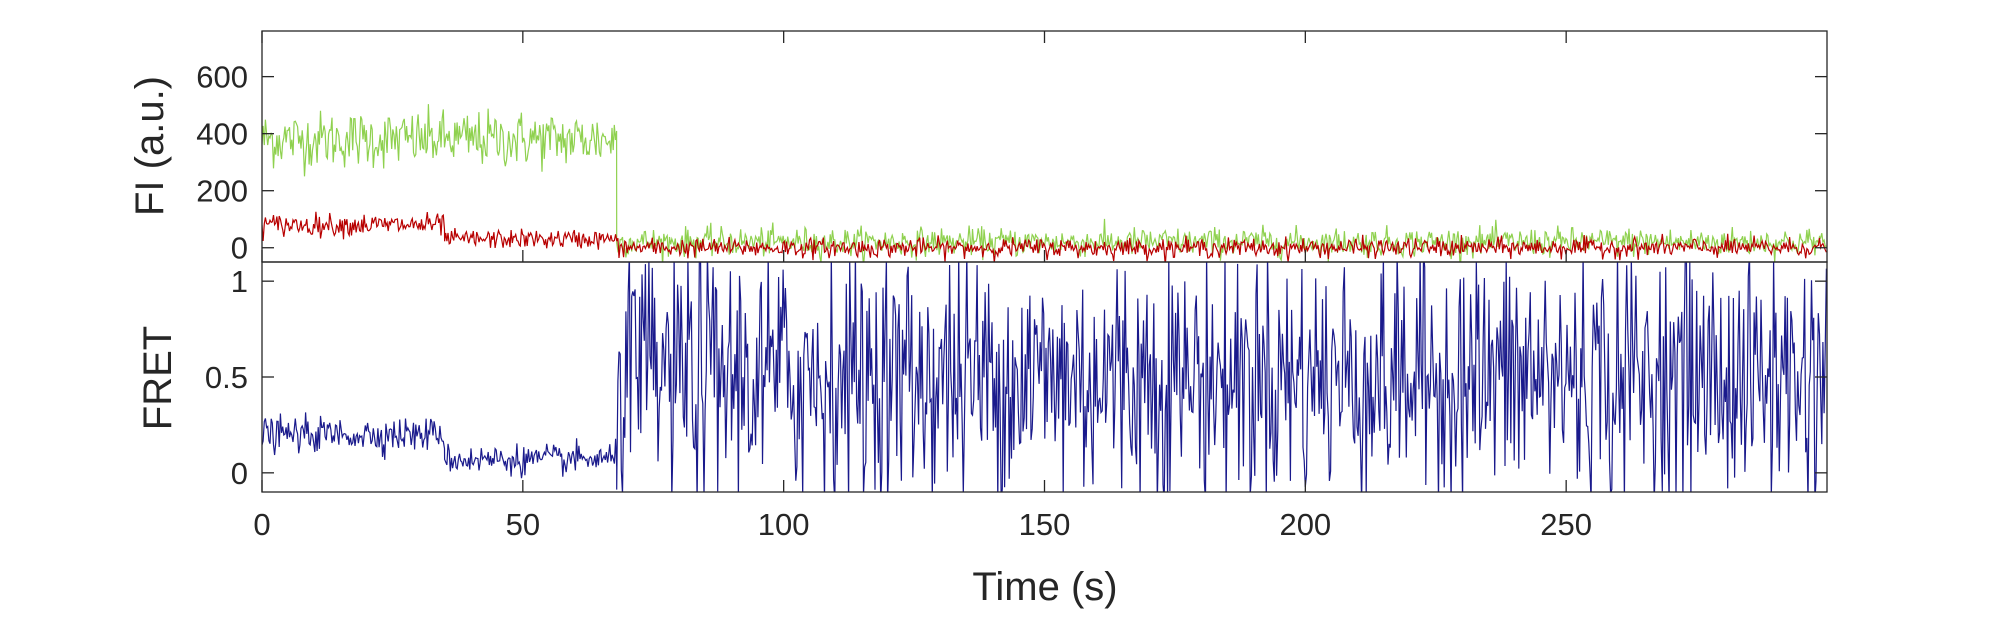  I want to click on x-axis-label: Time (s), so click(1044, 587).